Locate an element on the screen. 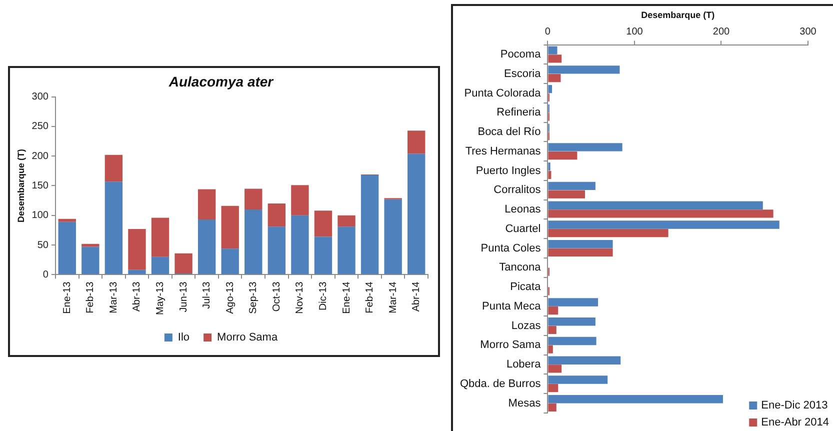 This screenshot has height=431, width=833. legend-label: Ene-Dic 2013 is located at coordinates (794, 406).